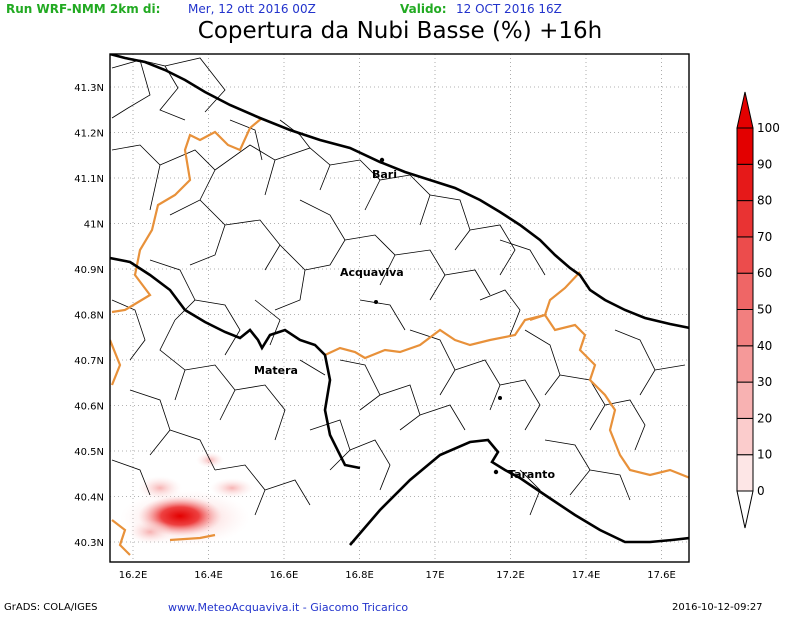 Image resolution: width=800 pixels, height=618 pixels. What do you see at coordinates (187, 499) in the screenshot?
I see `cloud-cover-field` at bounding box center [187, 499].